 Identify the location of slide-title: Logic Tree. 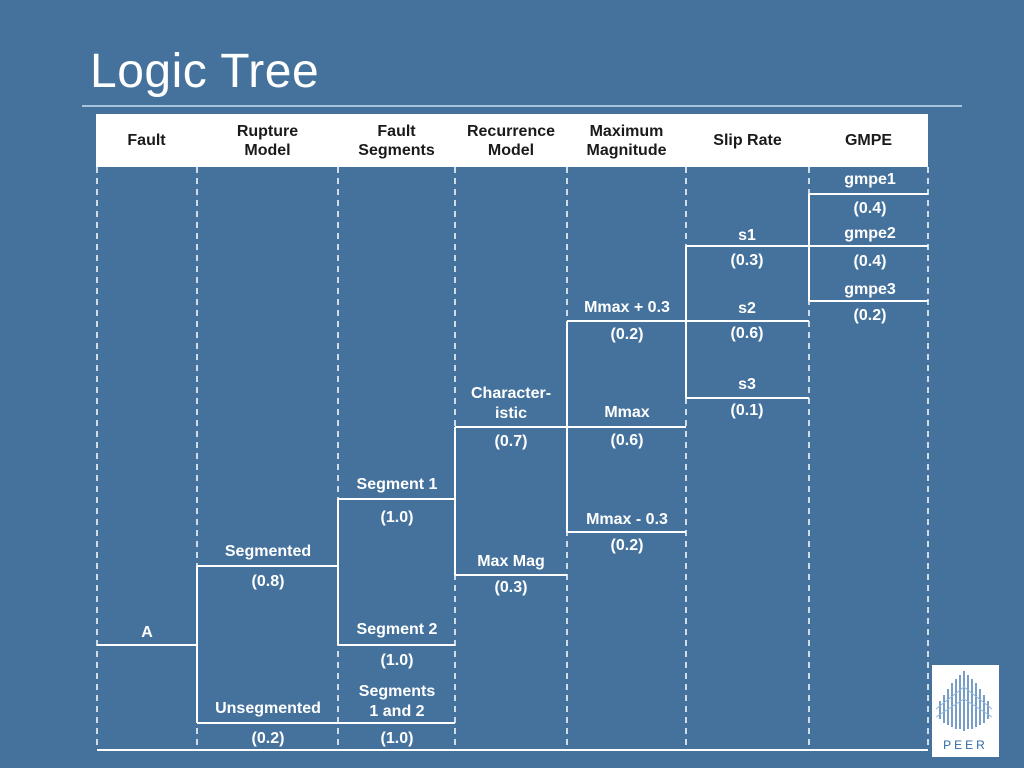
(205, 71).